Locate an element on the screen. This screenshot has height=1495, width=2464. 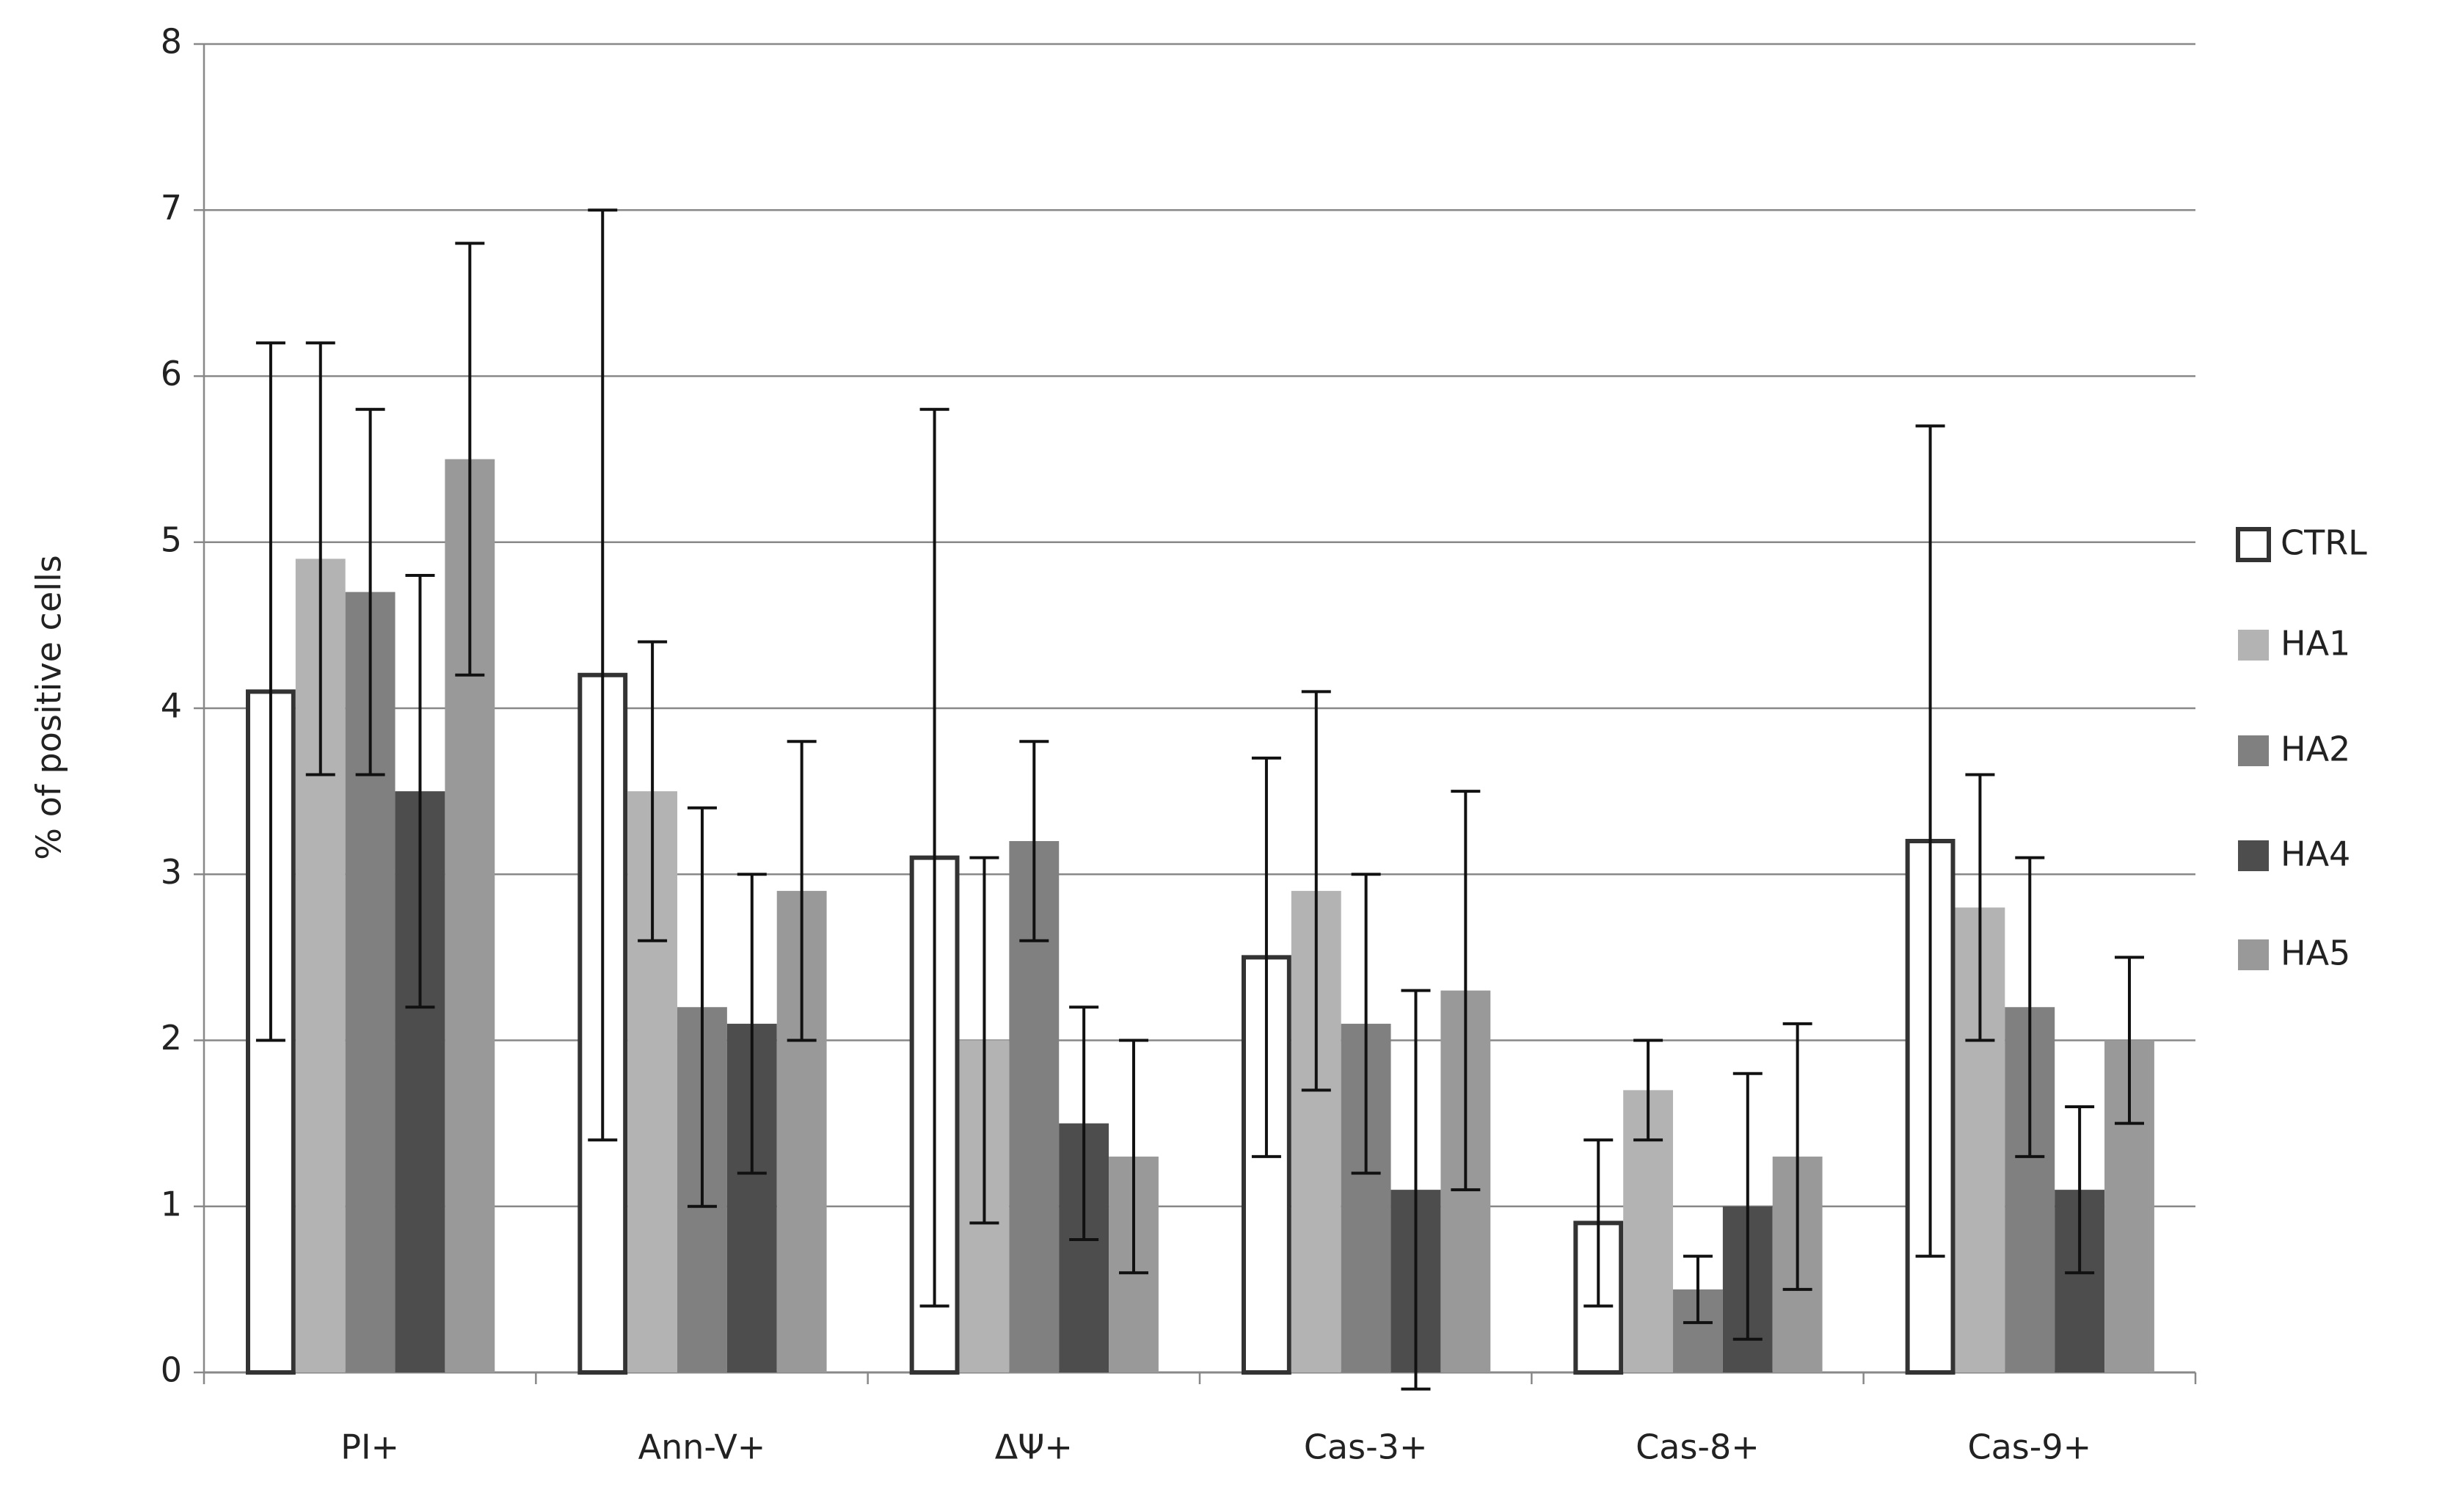
x-tick-label: Cas-8+ is located at coordinates (1698, 1447).